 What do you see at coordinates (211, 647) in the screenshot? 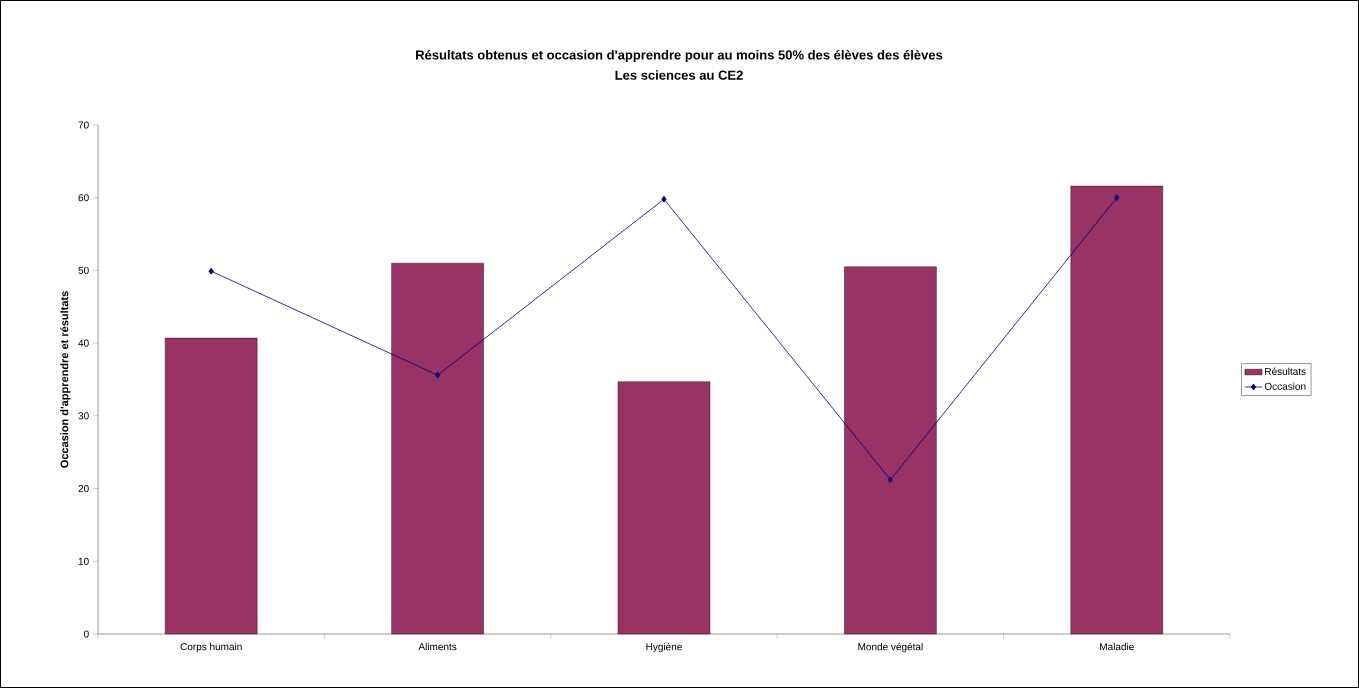
I see `x-tick-label: Corps humain` at bounding box center [211, 647].